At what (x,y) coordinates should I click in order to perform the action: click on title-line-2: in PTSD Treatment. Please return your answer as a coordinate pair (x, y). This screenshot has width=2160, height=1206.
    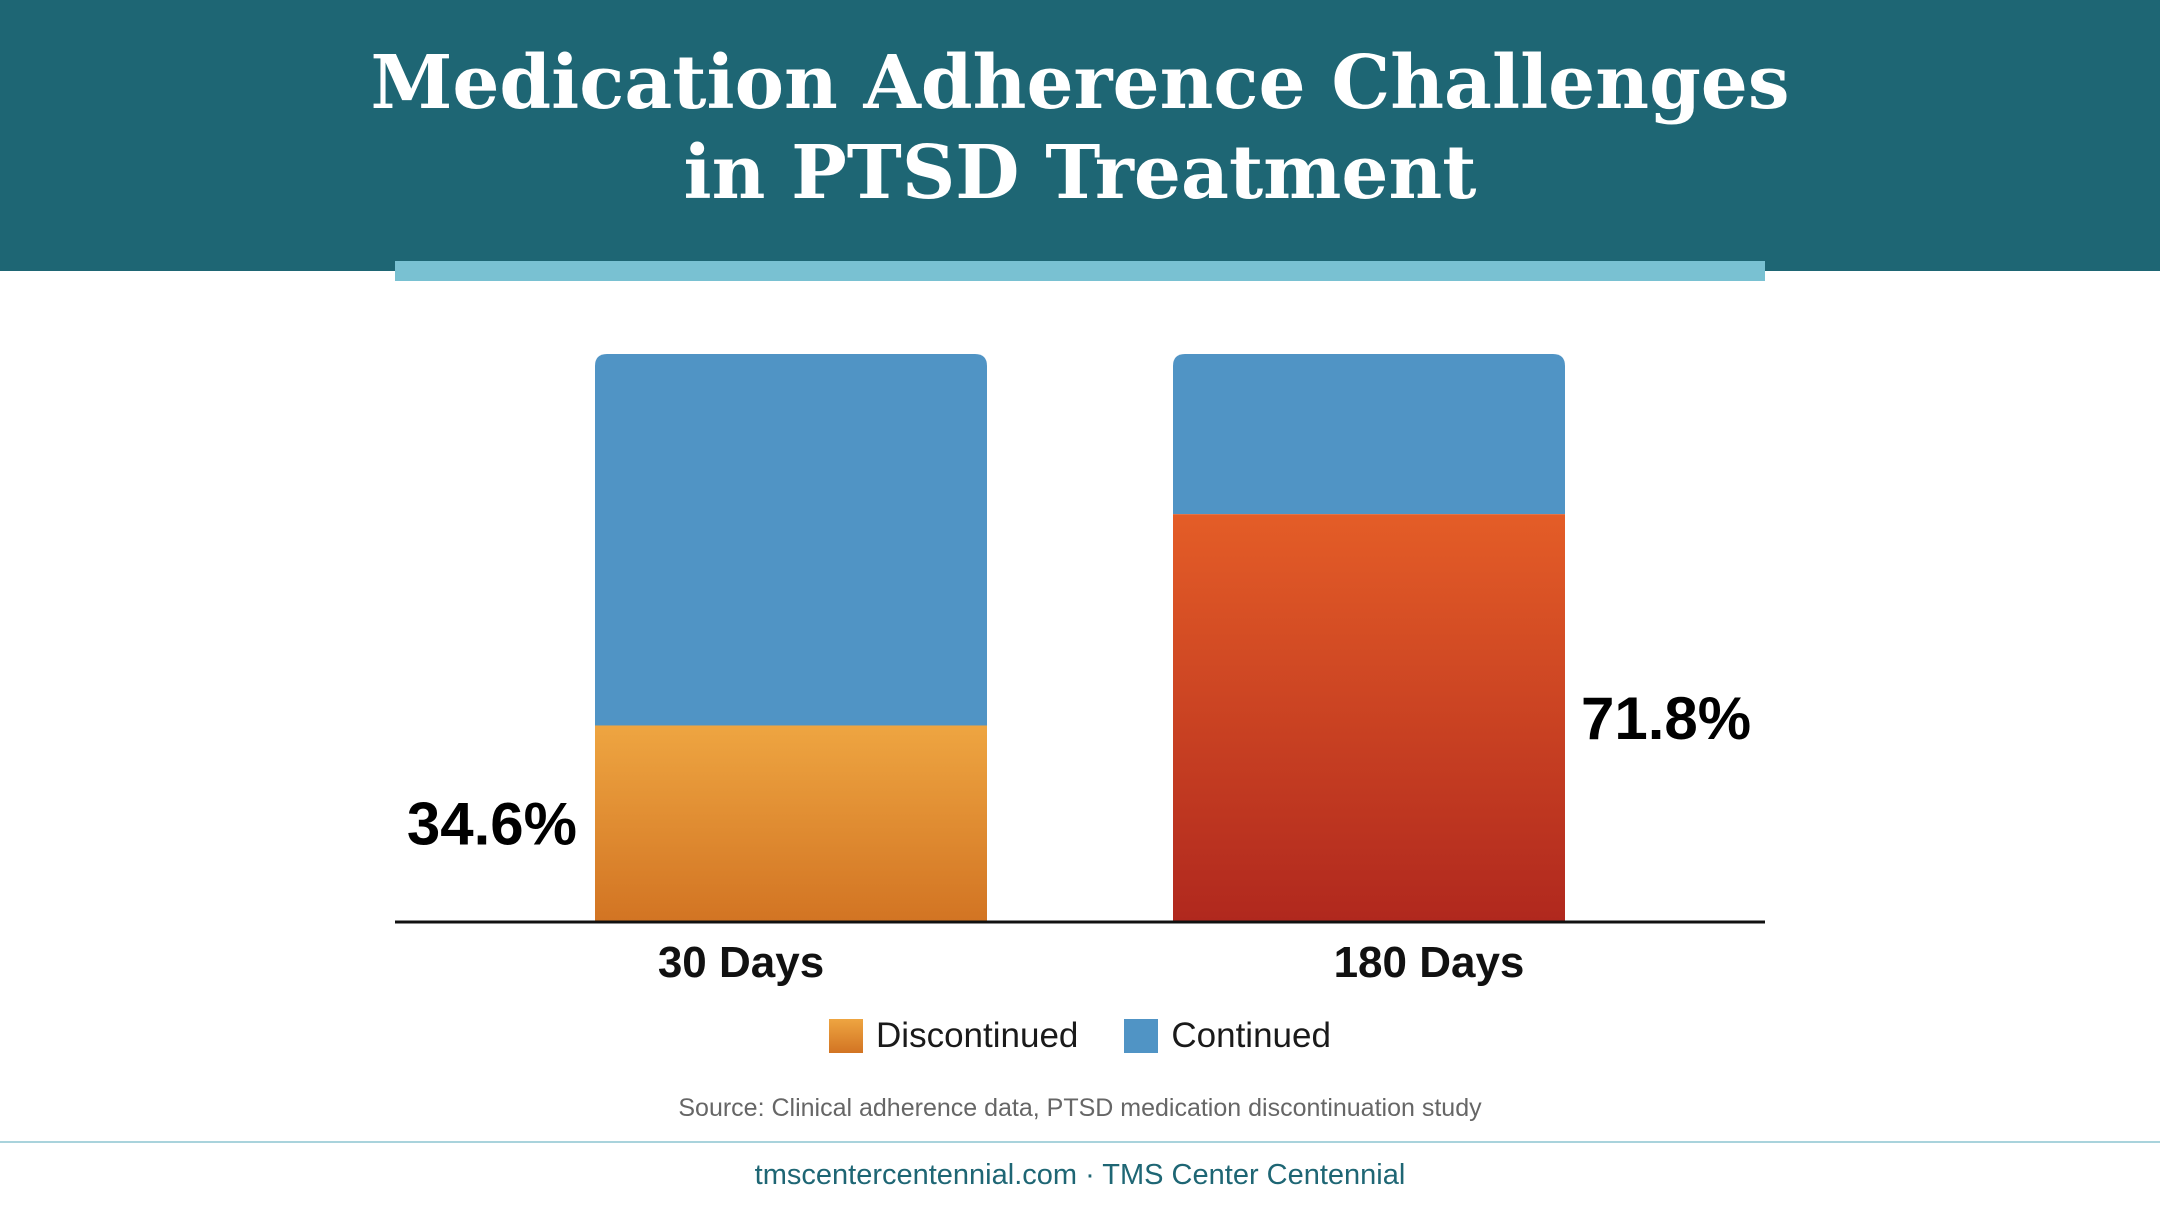
    Looking at the image, I should click on (1080, 173).